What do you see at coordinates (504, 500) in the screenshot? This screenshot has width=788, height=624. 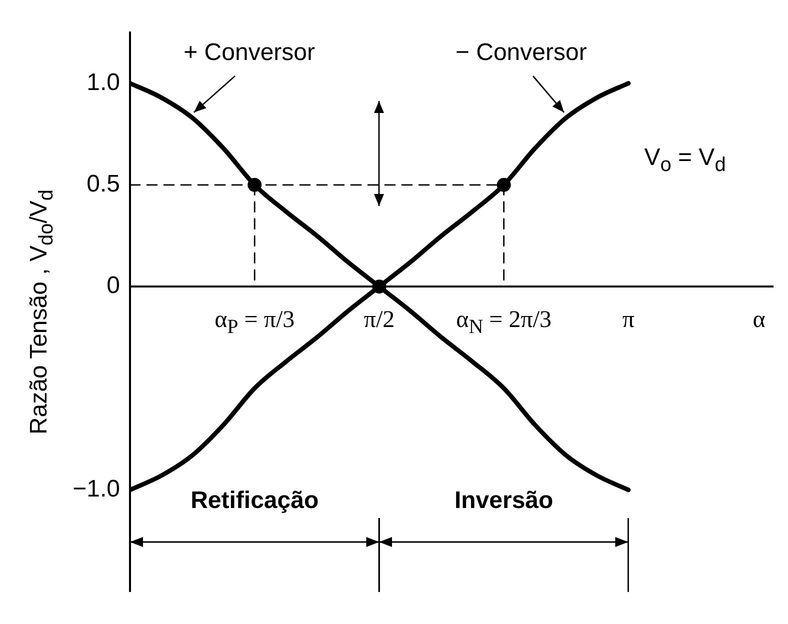 I see `annotation: Inversão` at bounding box center [504, 500].